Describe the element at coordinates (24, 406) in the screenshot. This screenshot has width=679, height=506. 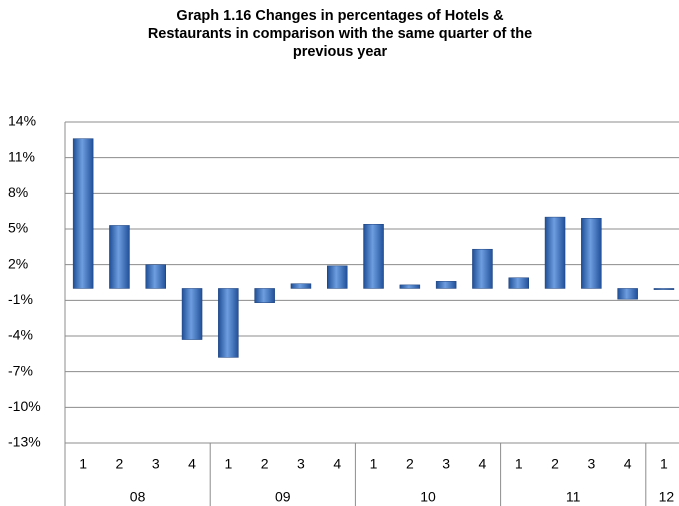
I see `y-tick-label: -10%` at that location.